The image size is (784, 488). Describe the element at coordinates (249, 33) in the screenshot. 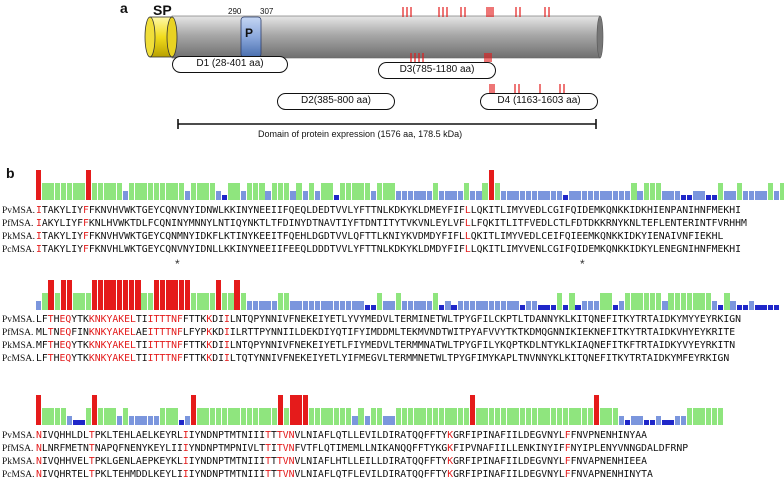

I see `p-label: P` at that location.